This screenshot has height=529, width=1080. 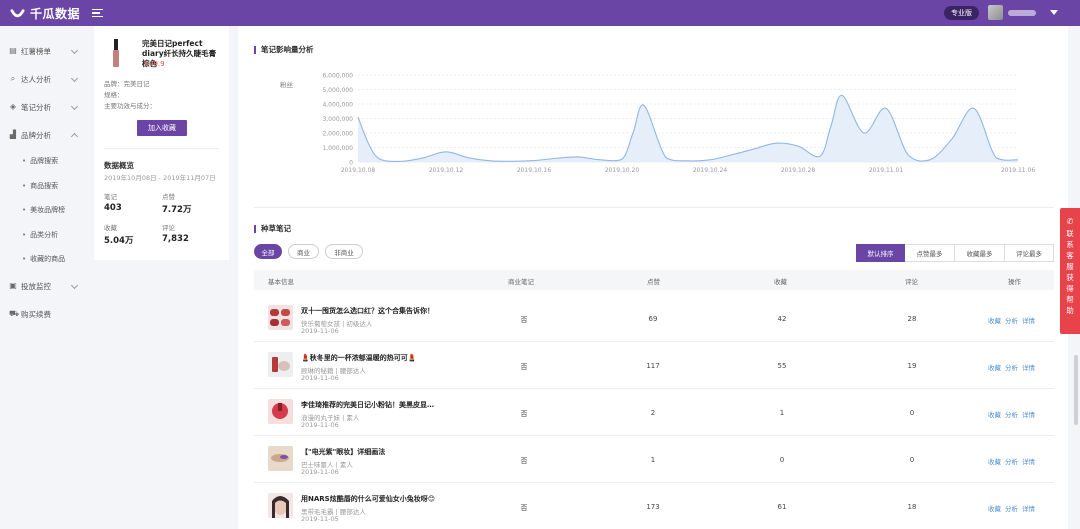 I want to click on area-fill, so click(x=688, y=128).